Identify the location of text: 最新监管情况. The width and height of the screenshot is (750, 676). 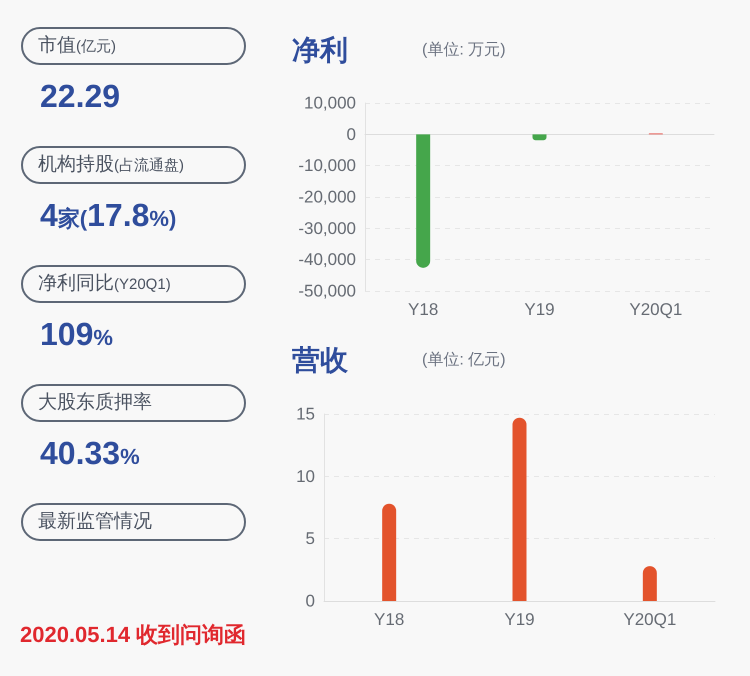
(95, 521).